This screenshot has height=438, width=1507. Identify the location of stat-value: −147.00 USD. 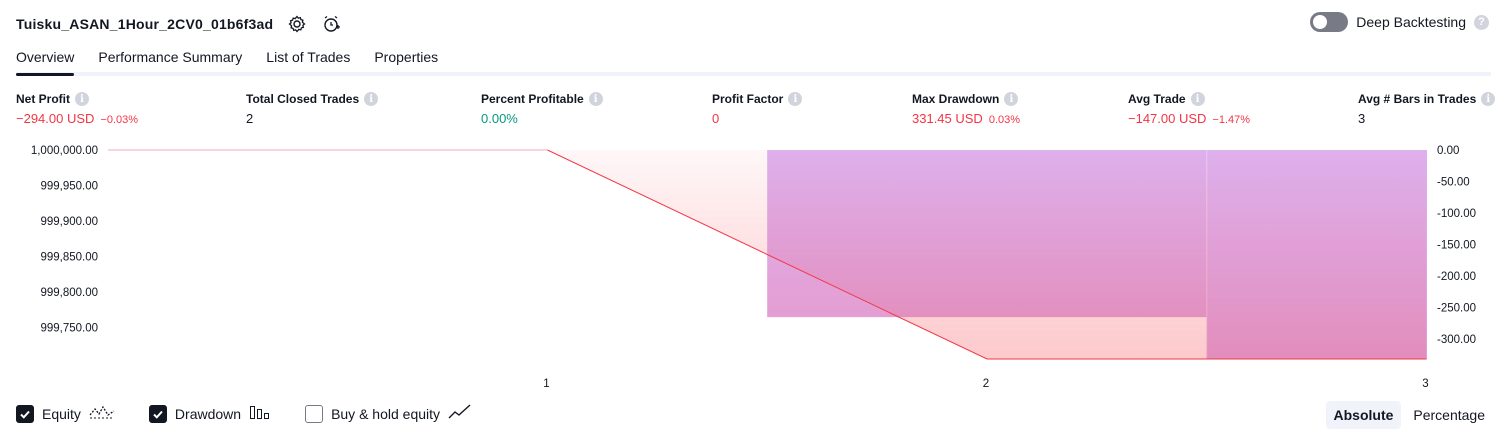
(1167, 118).